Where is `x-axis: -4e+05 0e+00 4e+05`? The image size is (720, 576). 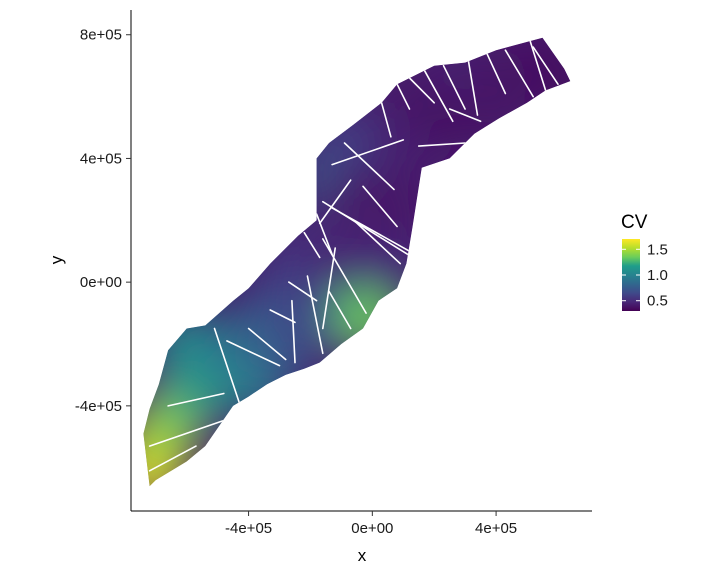
x-axis: -4e+05 0e+00 4e+05 is located at coordinates (361, 523).